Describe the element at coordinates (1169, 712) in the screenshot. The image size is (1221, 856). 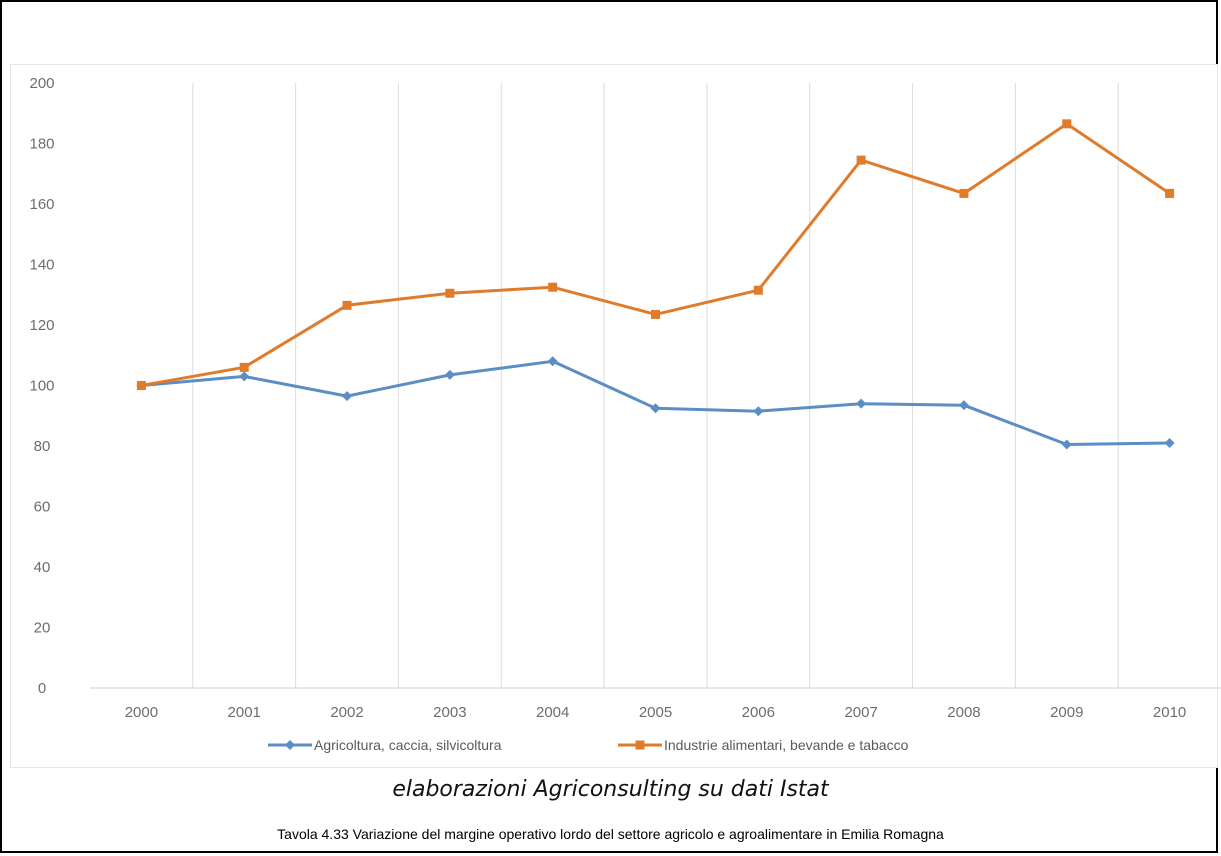
I see `x-tick-label: 2010` at that location.